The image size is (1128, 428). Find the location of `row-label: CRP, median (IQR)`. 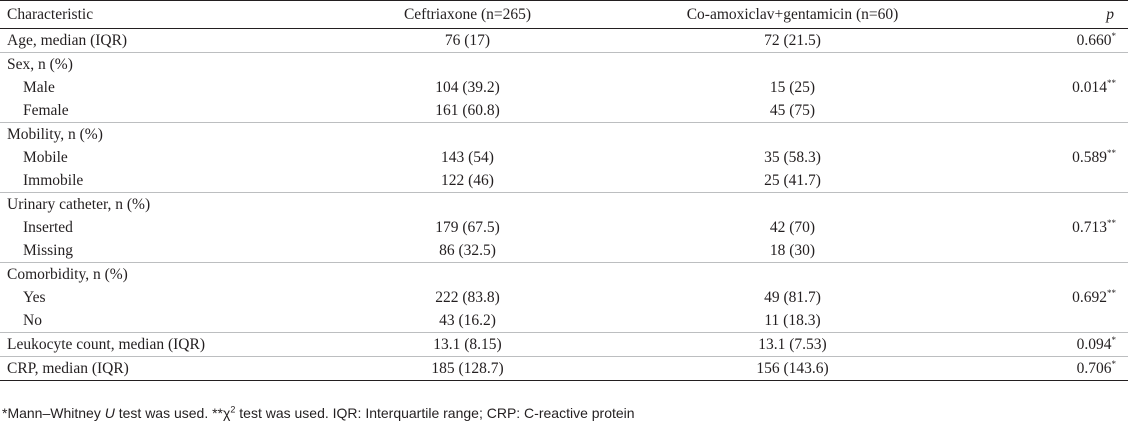

row-label: CRP, median (IQR) is located at coordinates (165, 368).